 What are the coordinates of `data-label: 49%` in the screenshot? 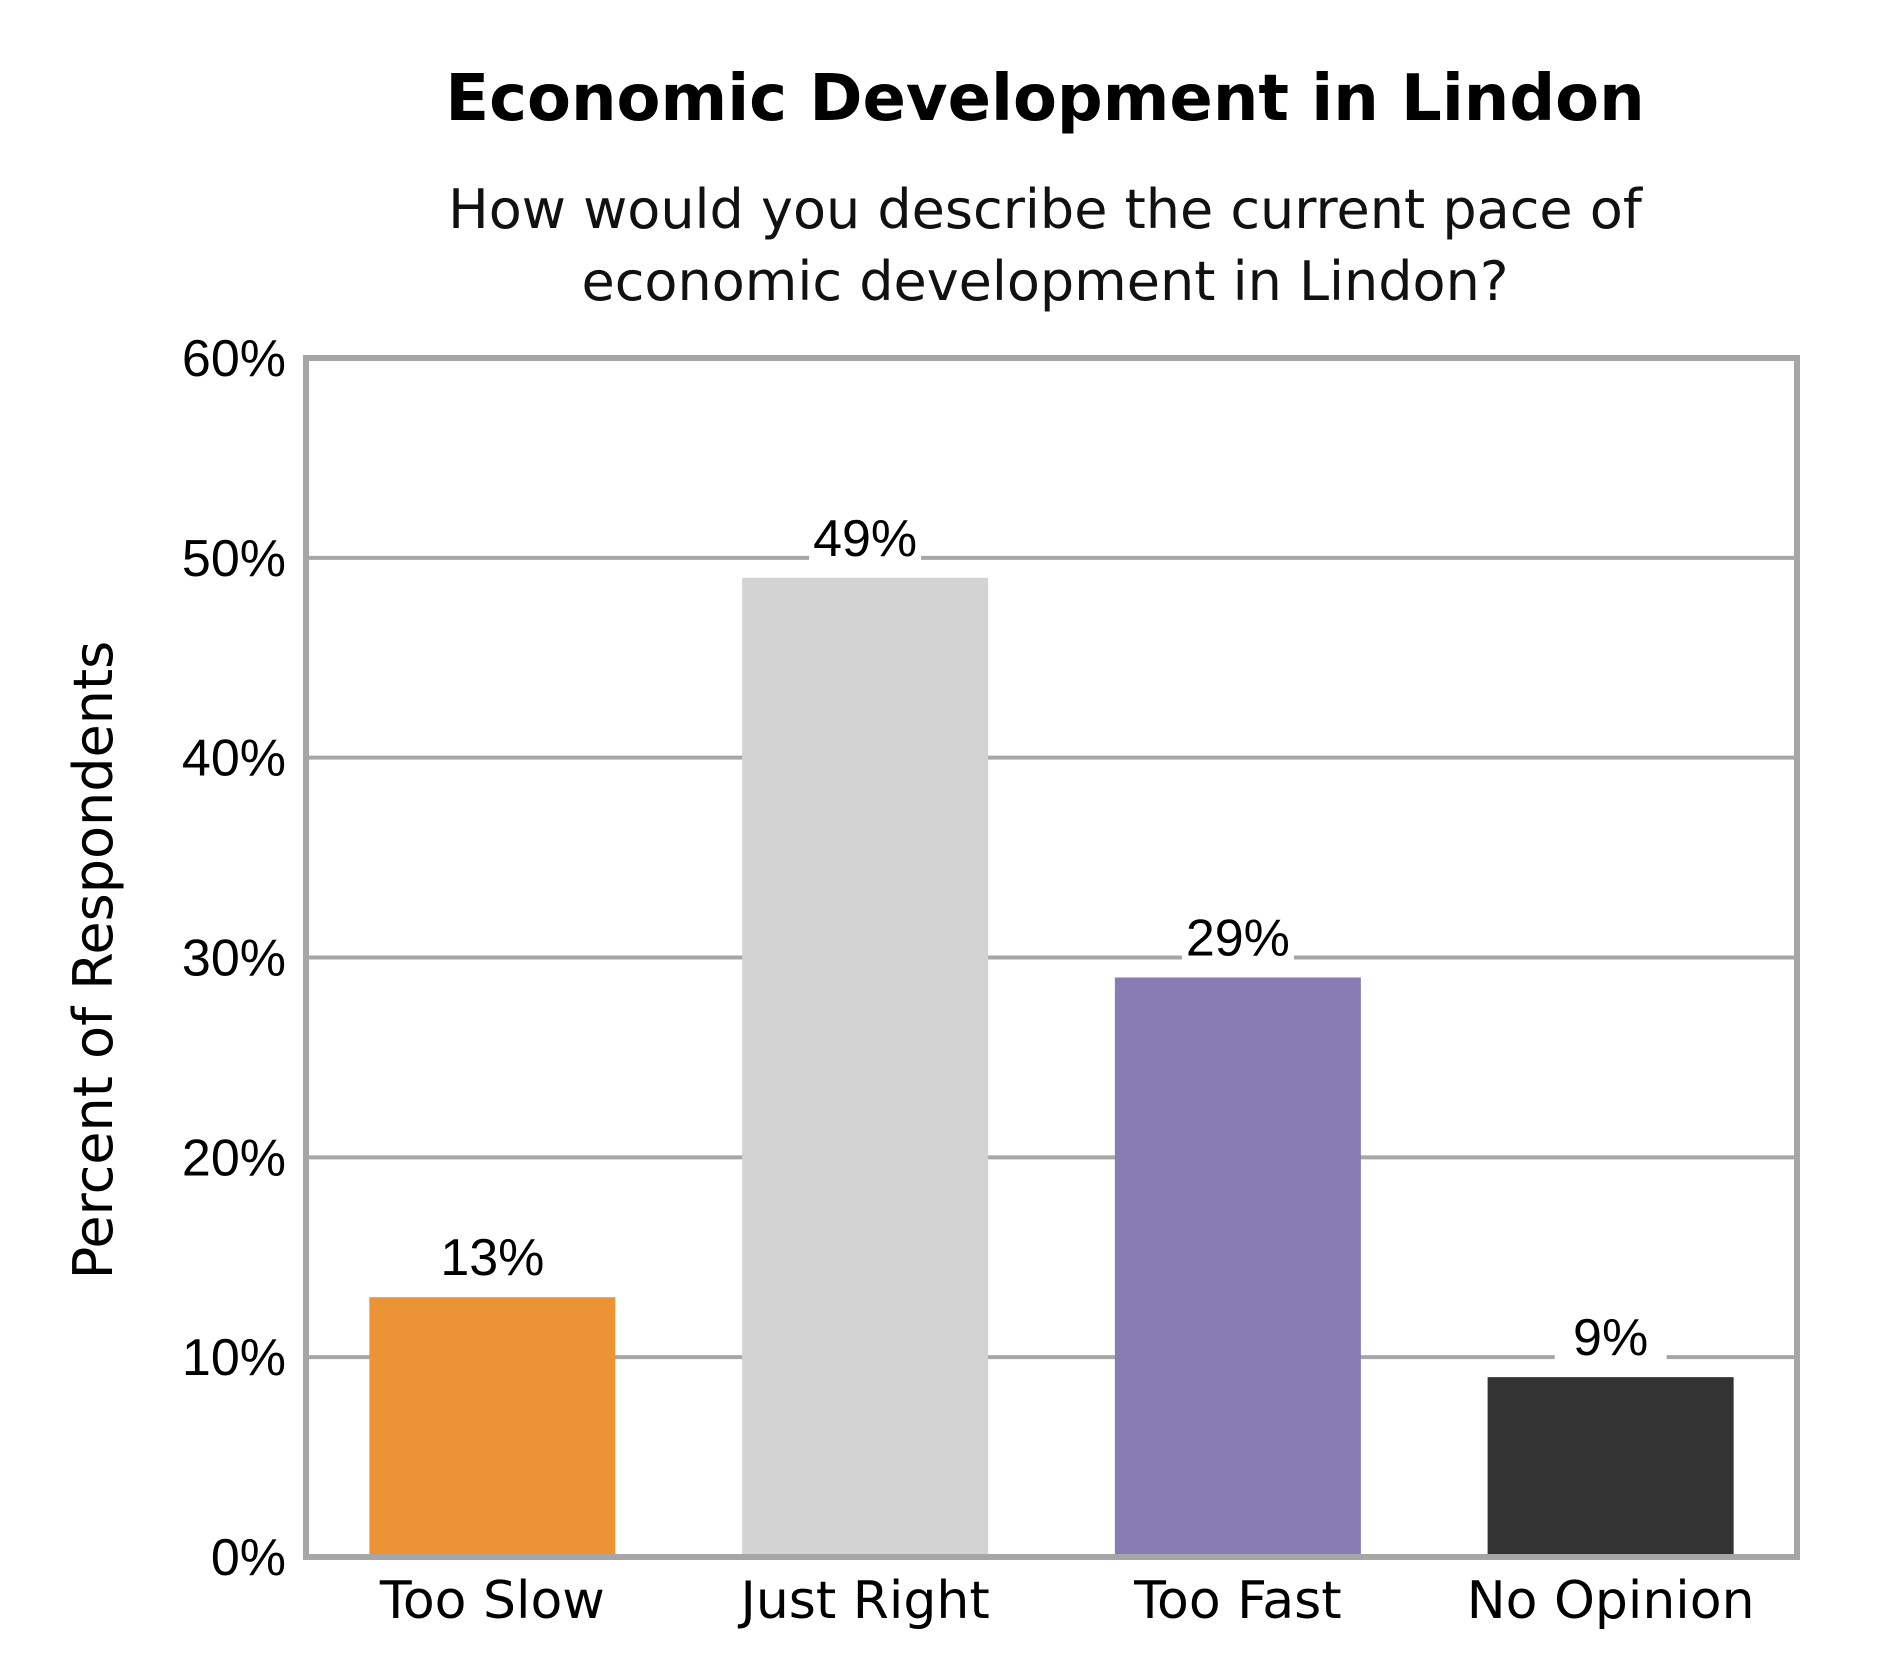 It's located at (865, 539).